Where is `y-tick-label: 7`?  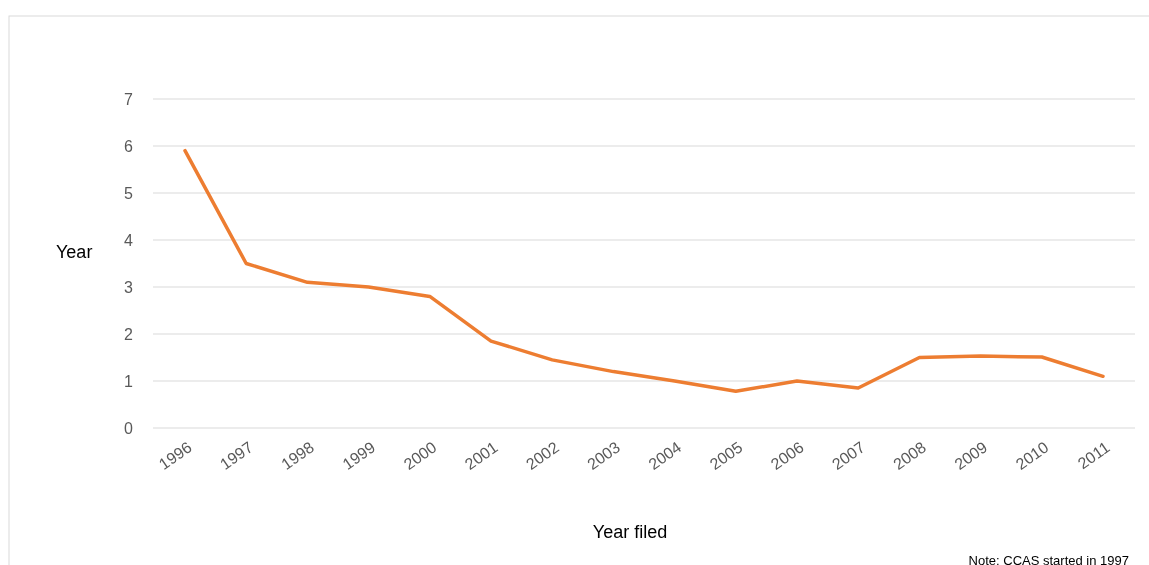
y-tick-label: 7 is located at coordinates (129, 99).